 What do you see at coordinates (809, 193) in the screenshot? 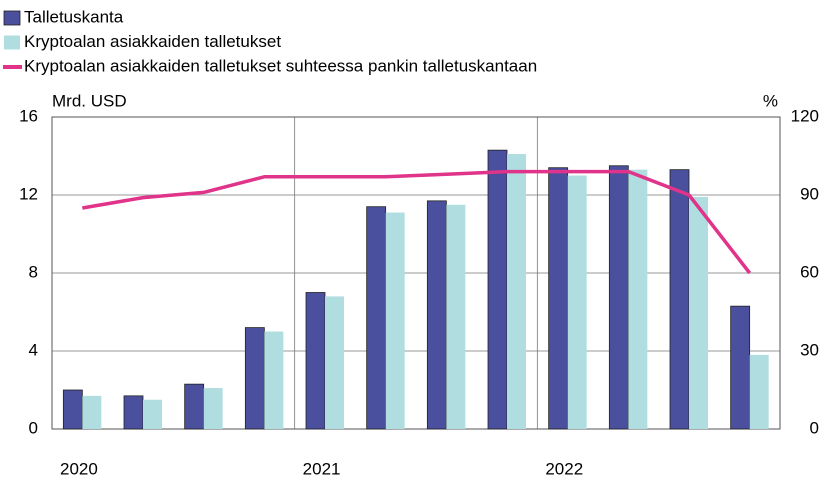
I see `y2-tick-label: 90` at bounding box center [809, 193].